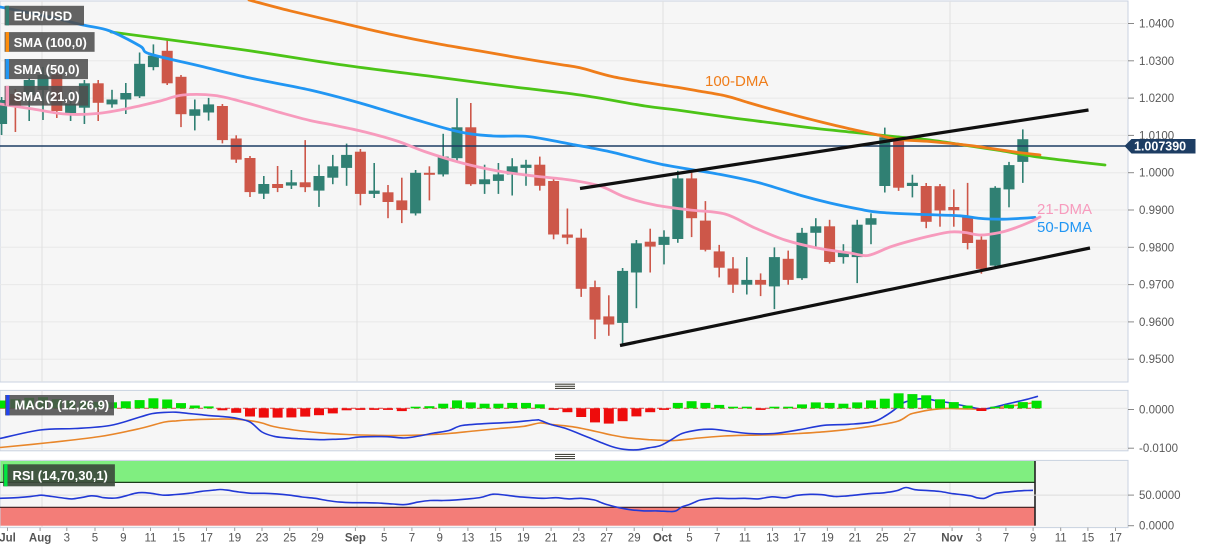 Image resolution: width=1207 pixels, height=560 pixels. What do you see at coordinates (62, 405) in the screenshot?
I see `svg-text: MACD (12,26,9)` at bounding box center [62, 405].